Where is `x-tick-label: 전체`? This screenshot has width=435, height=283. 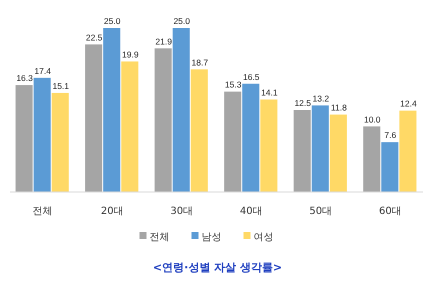 x-tick-label: 전체 is located at coordinates (42, 211).